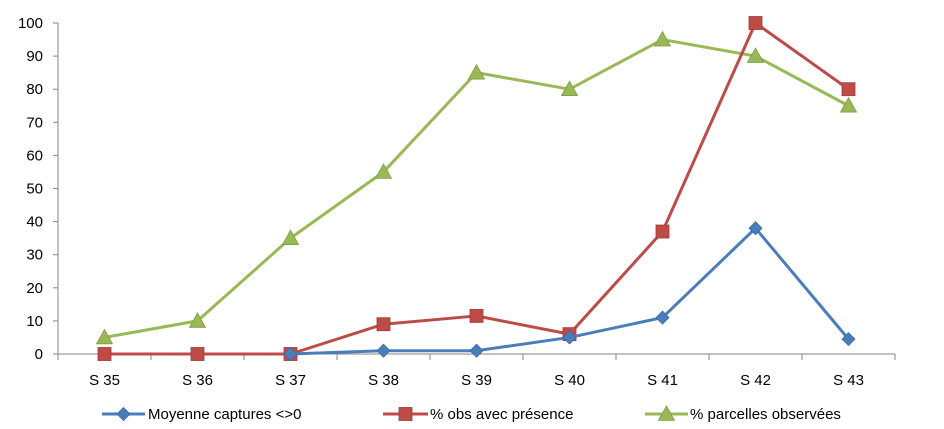  I want to click on legend-item: % obs avec présence, so click(478, 414).